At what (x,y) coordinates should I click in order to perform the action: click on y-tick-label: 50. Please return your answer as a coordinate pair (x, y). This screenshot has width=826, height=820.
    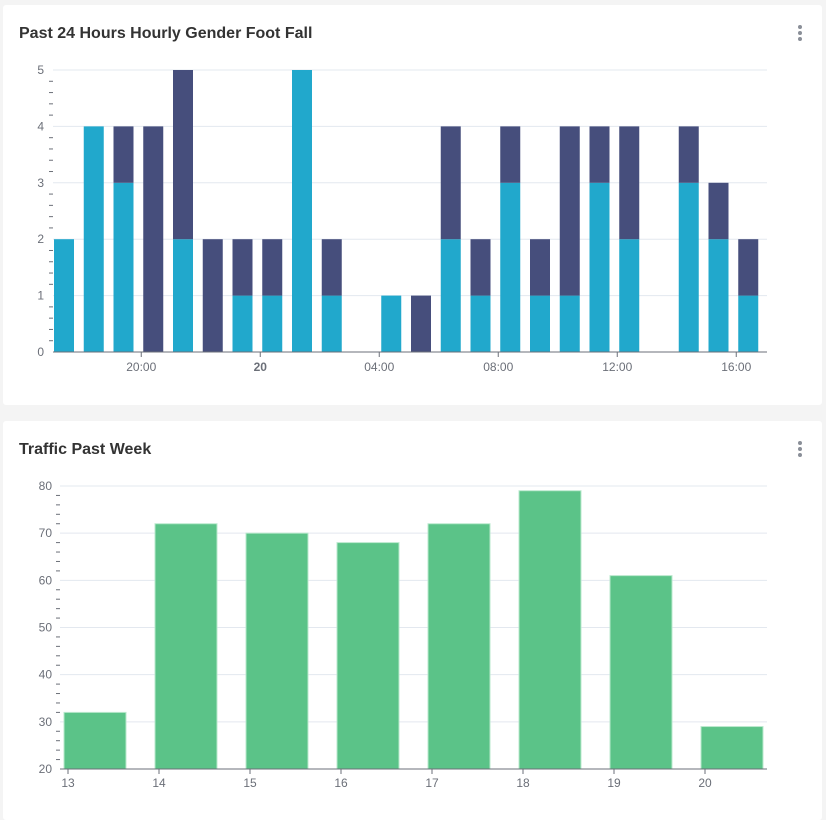
    Looking at the image, I should click on (46, 628).